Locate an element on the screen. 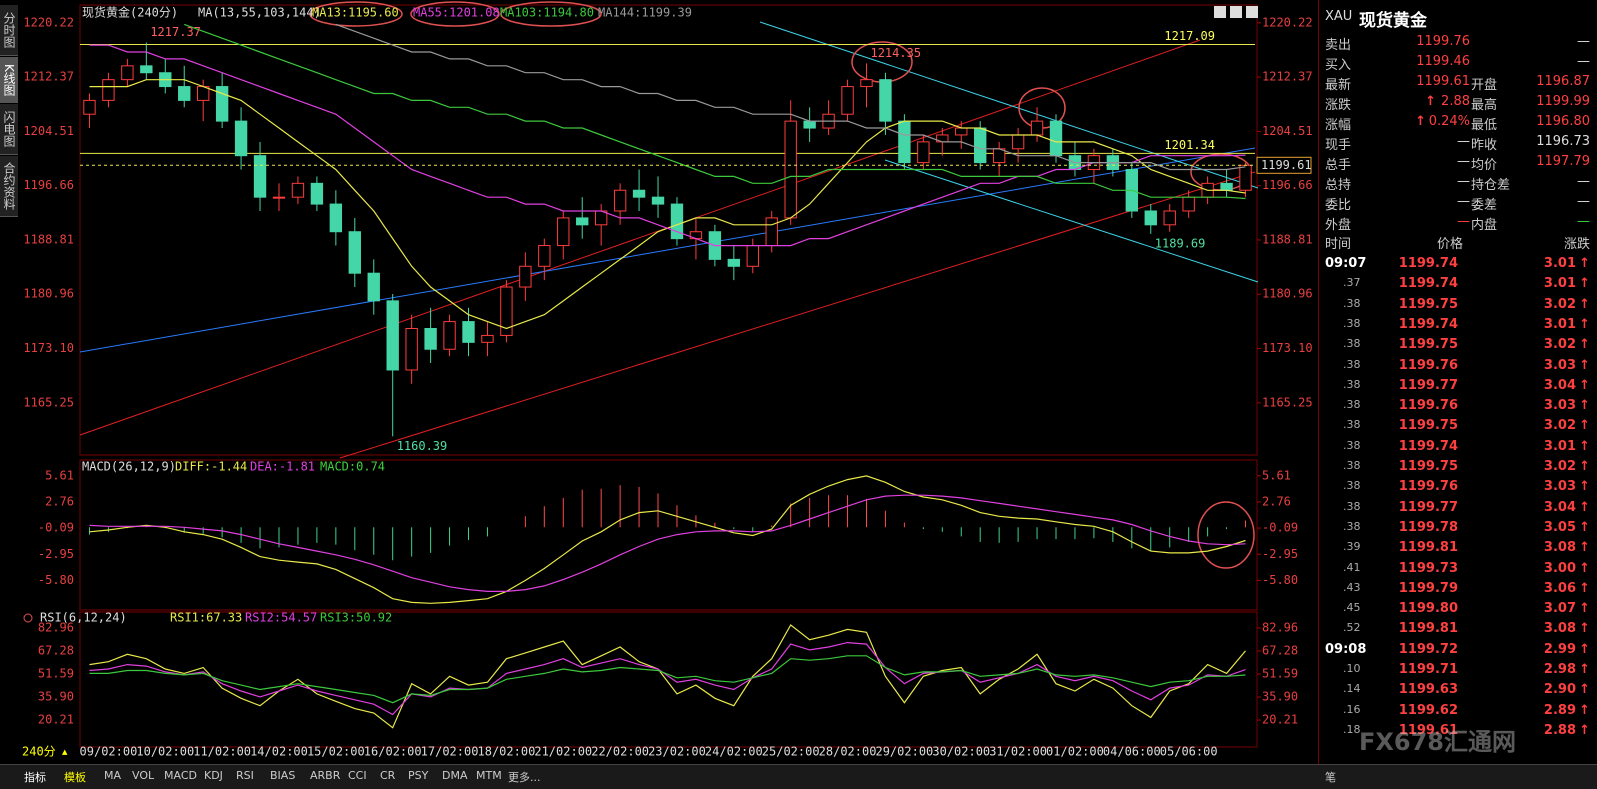  quote-name: 现货黄金 is located at coordinates (1393, 21).